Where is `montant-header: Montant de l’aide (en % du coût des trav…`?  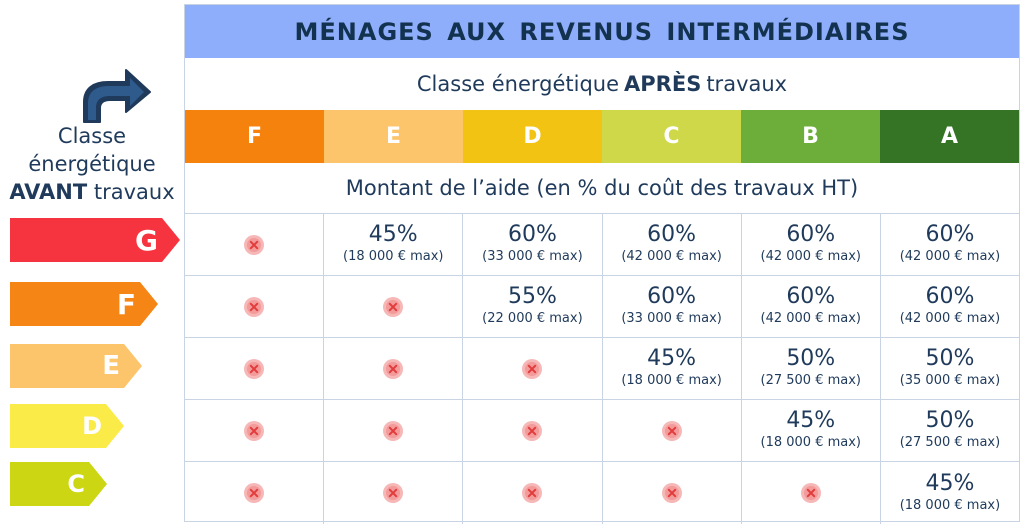 montant-header: Montant de l’aide (en % du coût des trav… is located at coordinates (602, 188).